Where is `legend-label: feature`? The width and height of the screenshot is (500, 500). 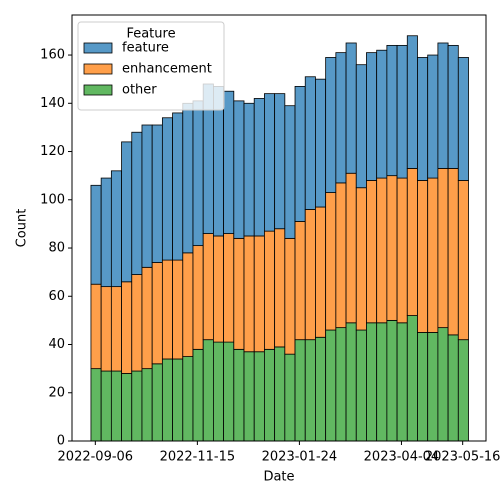 legend-label: feature is located at coordinates (145, 48).